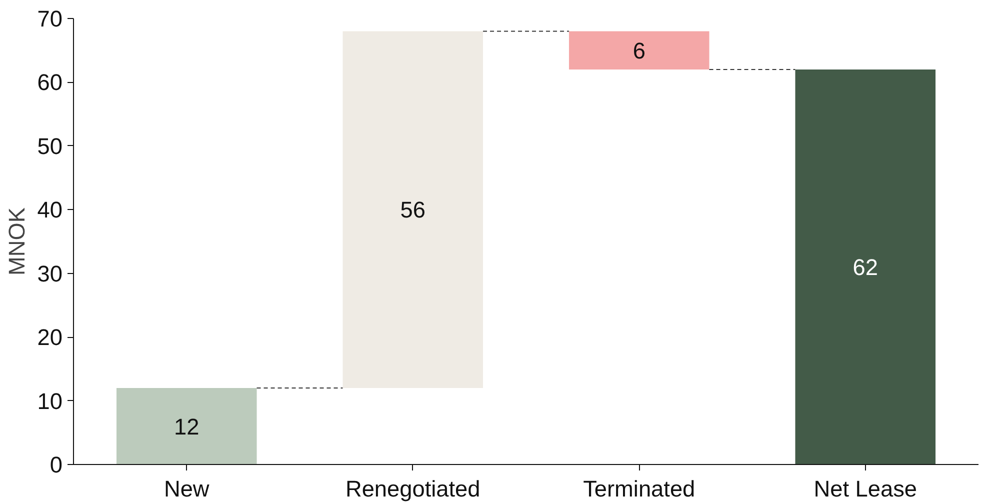 This screenshot has width=981, height=504. What do you see at coordinates (49, 273) in the screenshot?
I see `y-tick-label: 30` at bounding box center [49, 273].